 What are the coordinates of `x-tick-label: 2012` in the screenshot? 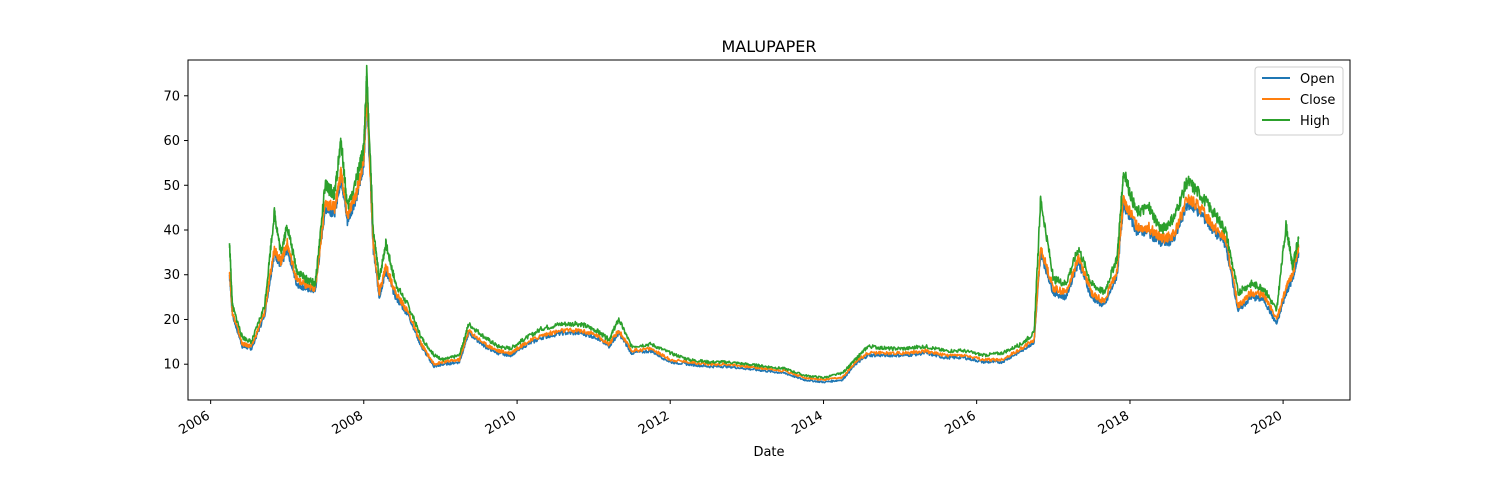 It's located at (654, 423).